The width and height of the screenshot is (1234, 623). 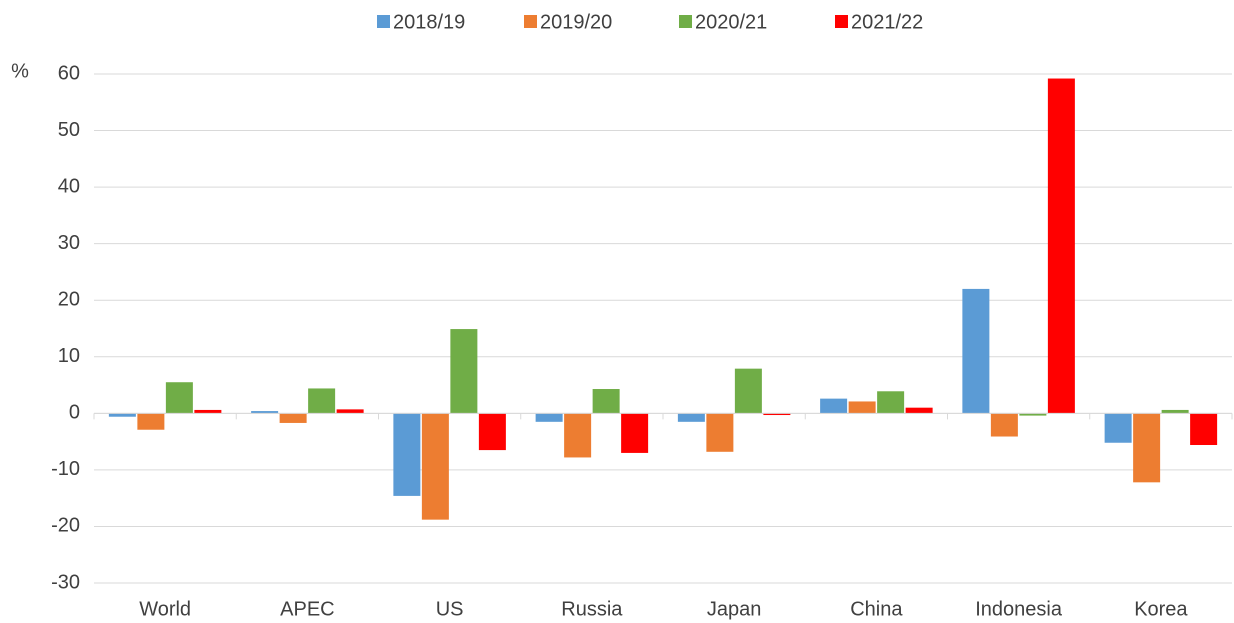 I want to click on y-tick-label: 30, so click(x=69, y=243).